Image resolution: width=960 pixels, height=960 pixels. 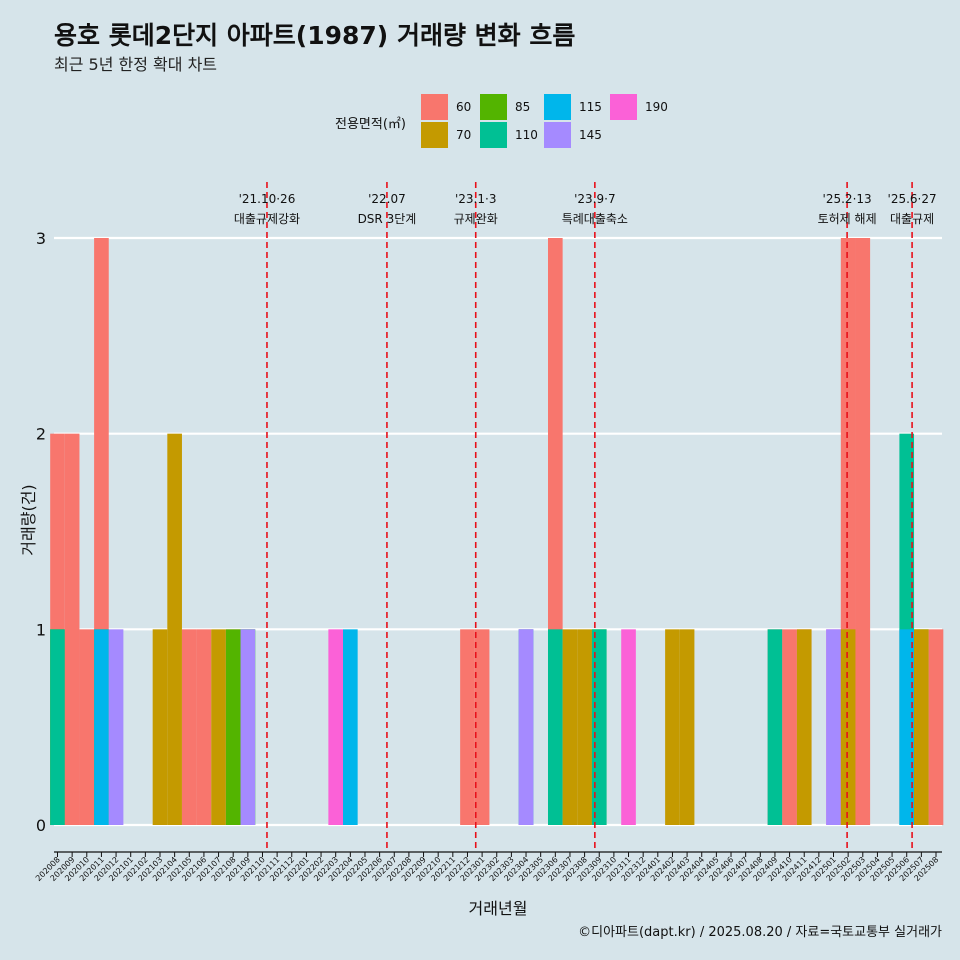 I want to click on policy-date-label-6: '25.6·27, so click(x=912, y=199).